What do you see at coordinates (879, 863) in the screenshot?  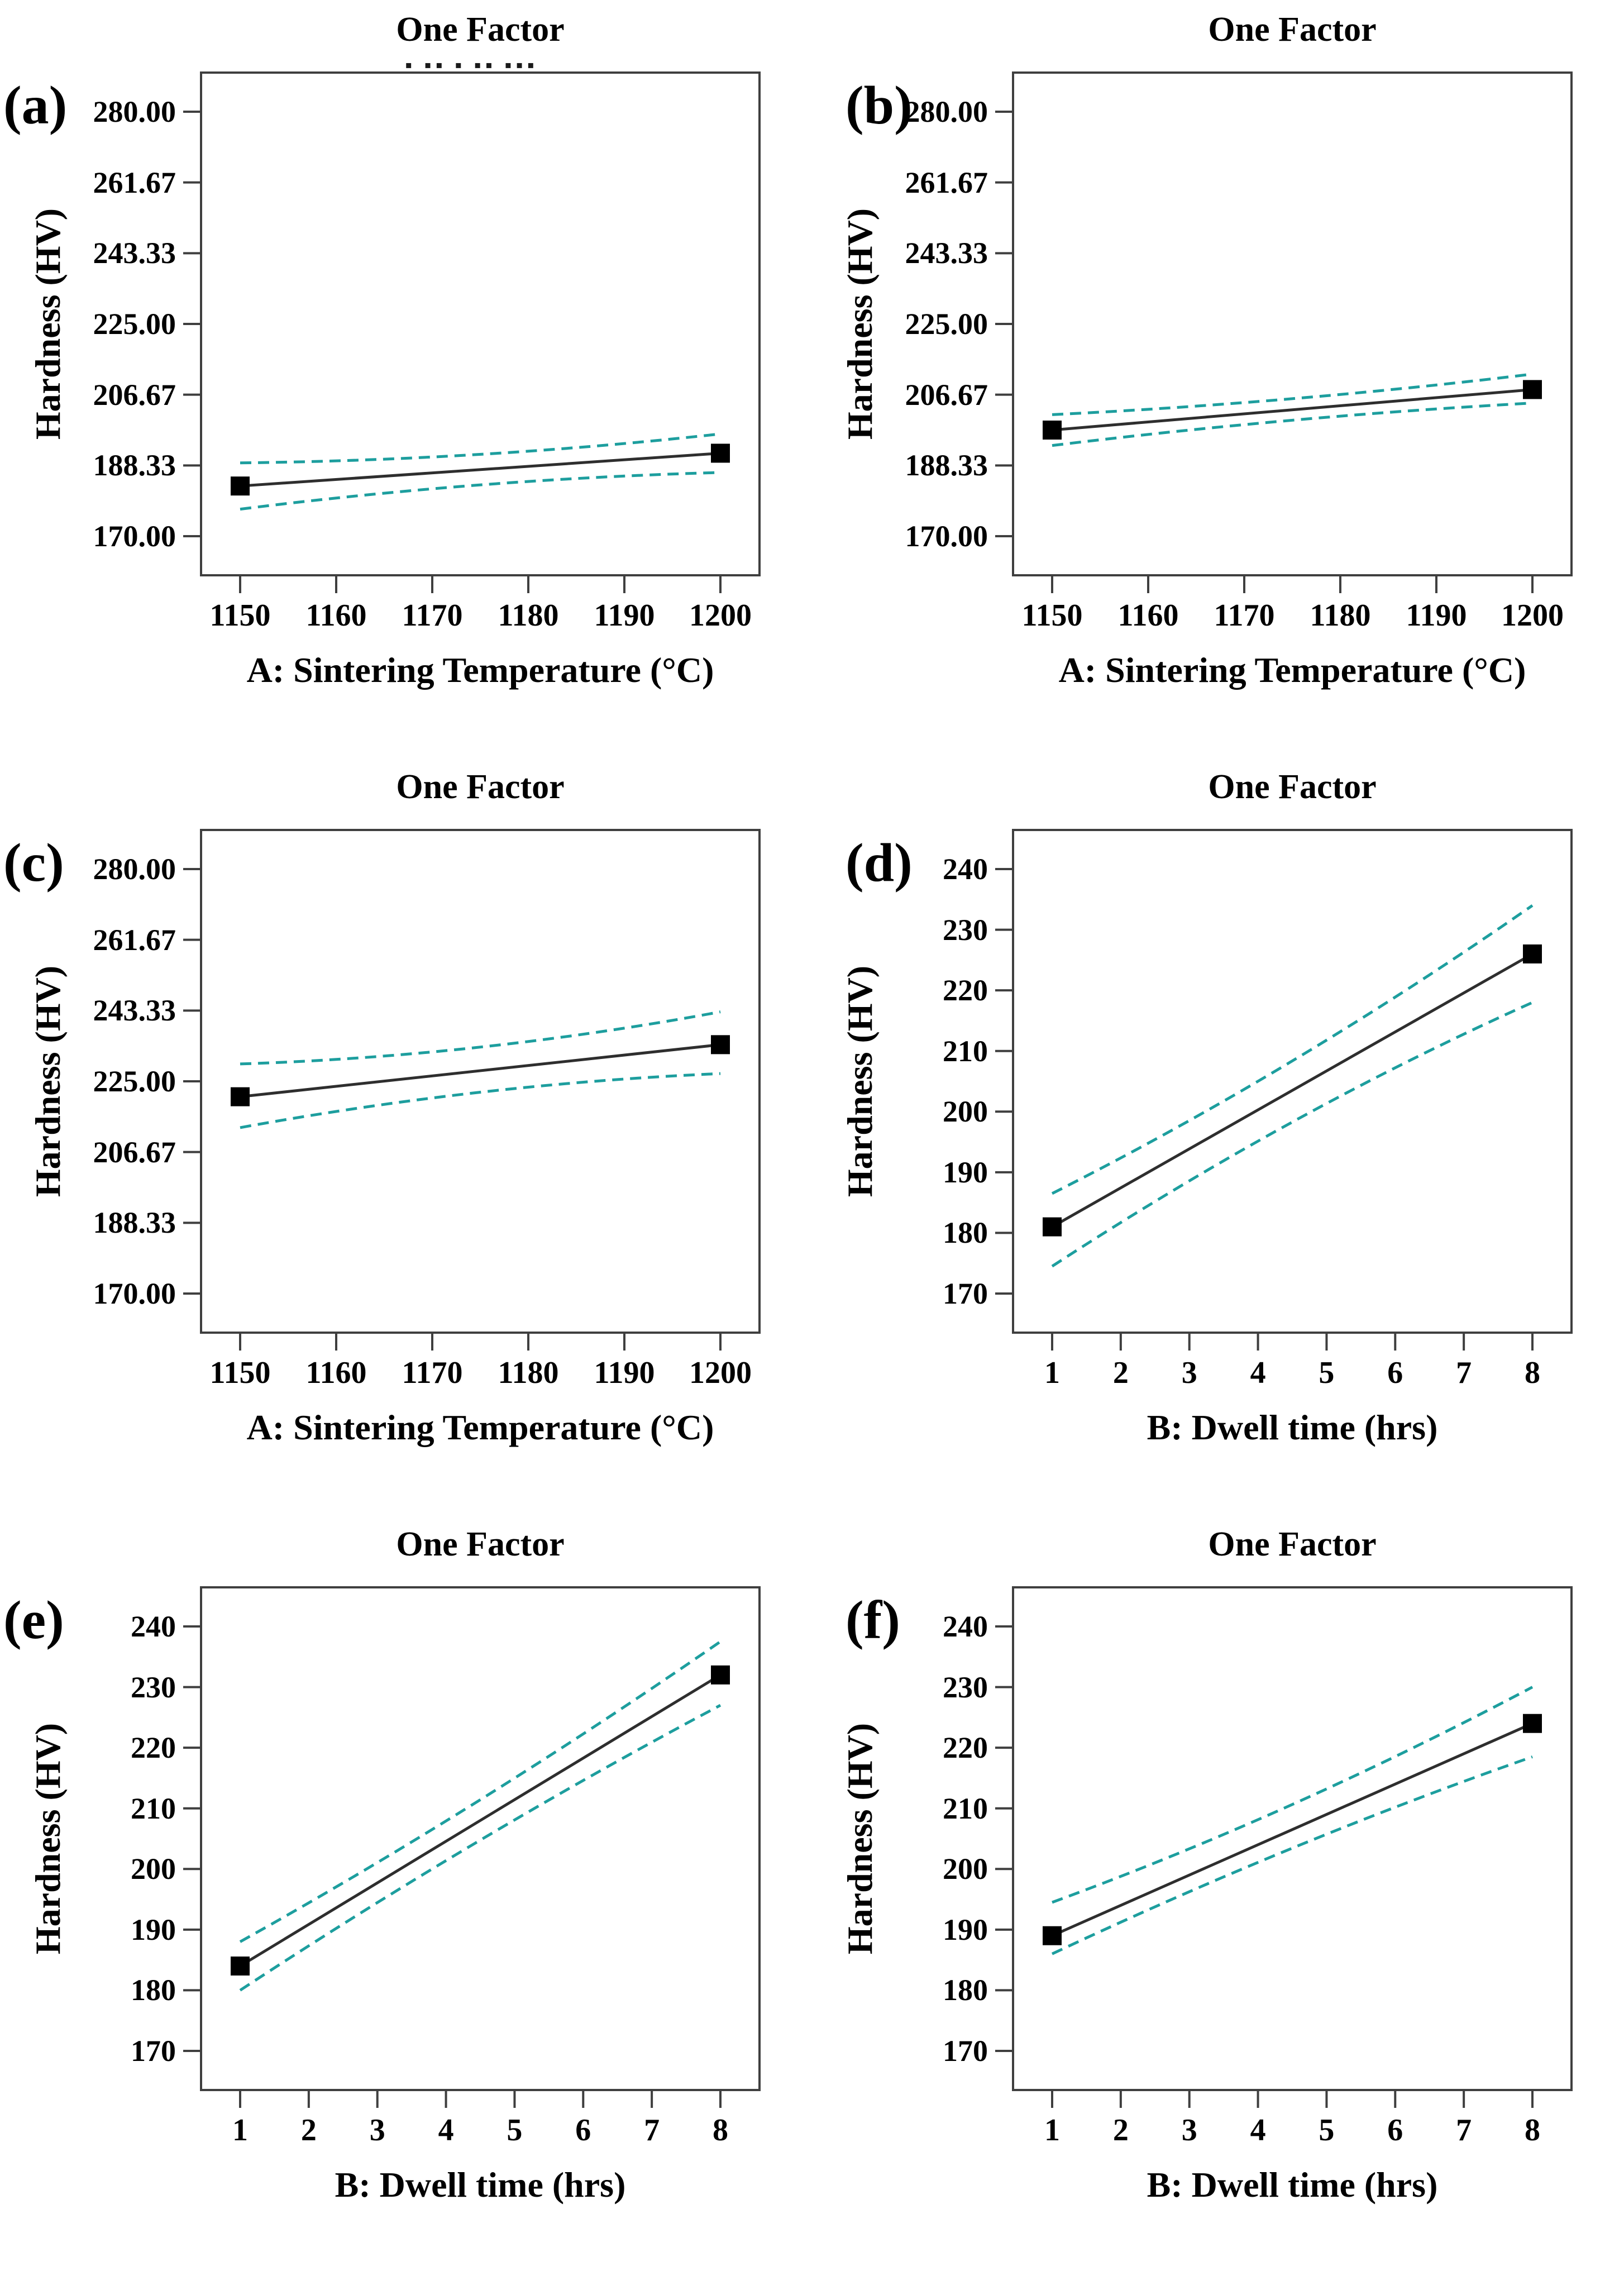 I see `panel-letter: (d)` at bounding box center [879, 863].